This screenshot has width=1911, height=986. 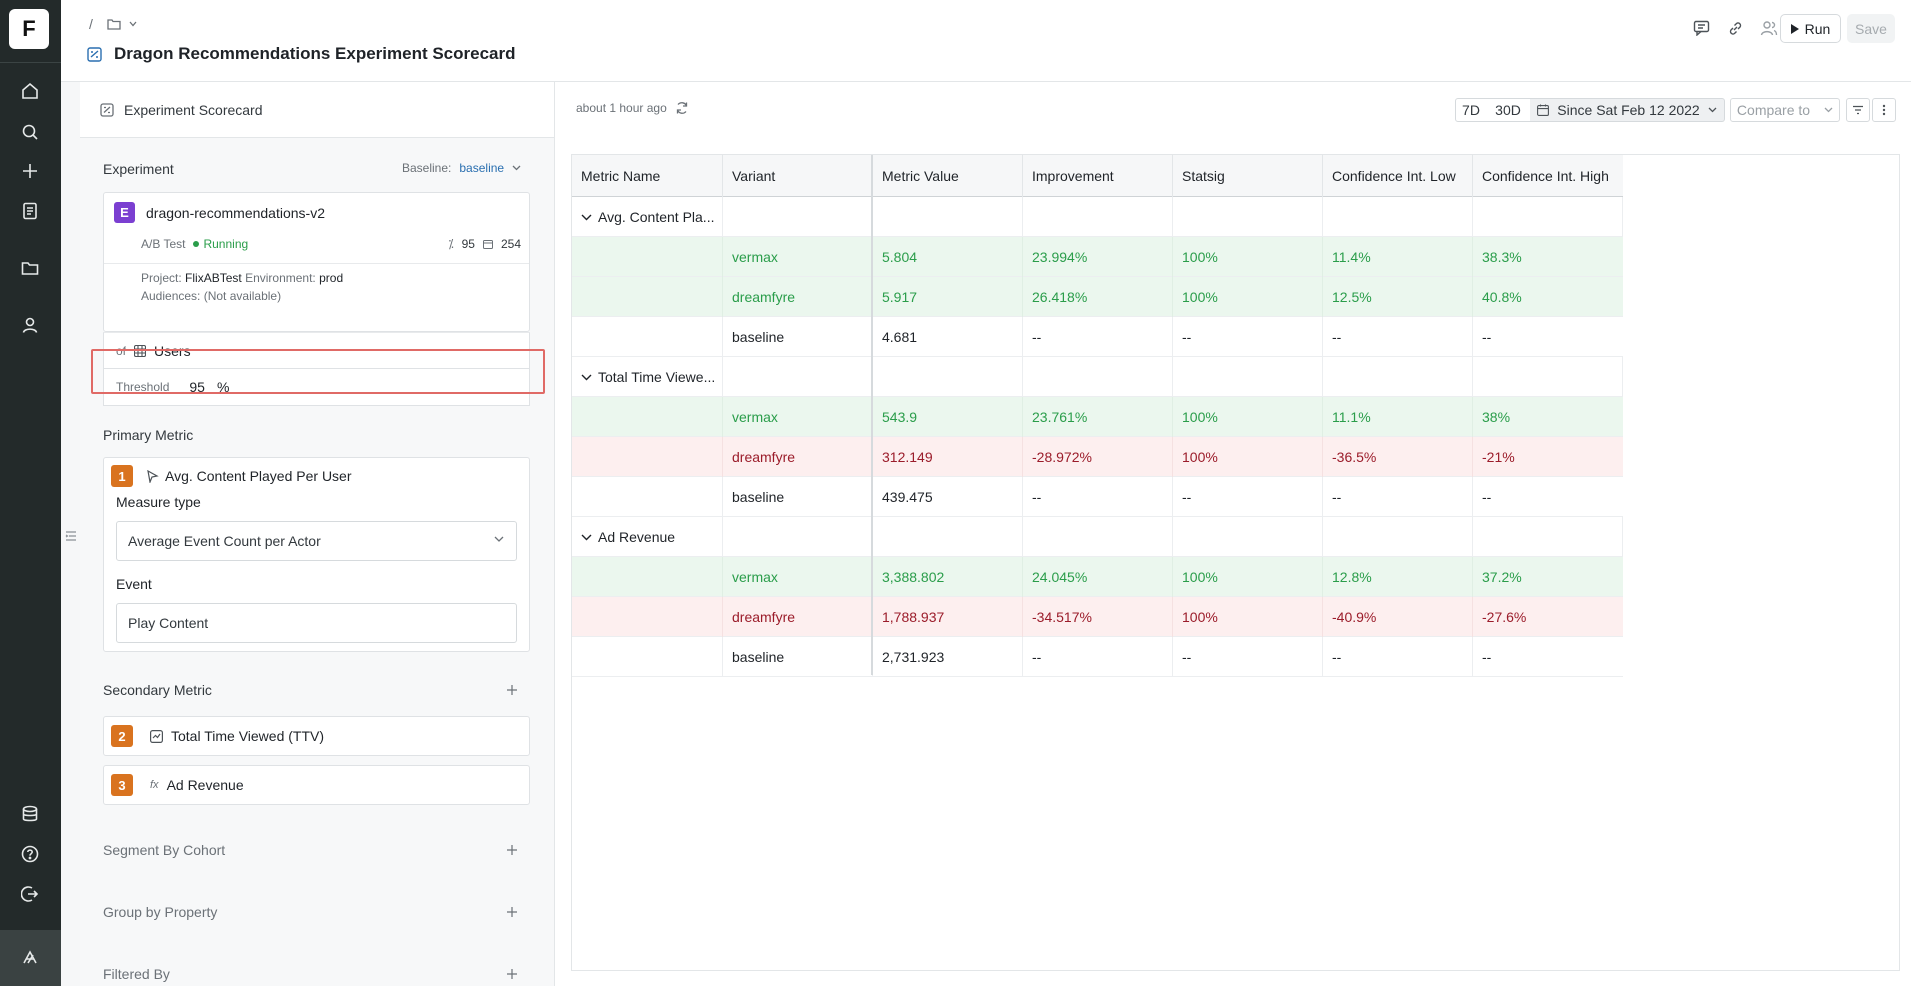 What do you see at coordinates (948, 417) in the screenshot?
I see `value-cell: 543.9` at bounding box center [948, 417].